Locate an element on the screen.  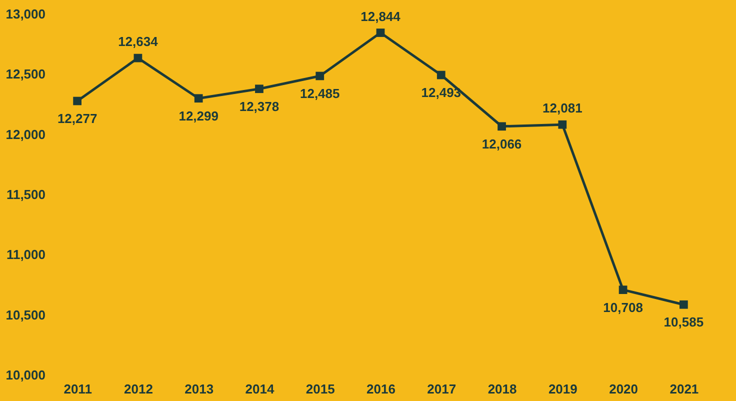
x-tick-label: 2017 is located at coordinates (441, 389).